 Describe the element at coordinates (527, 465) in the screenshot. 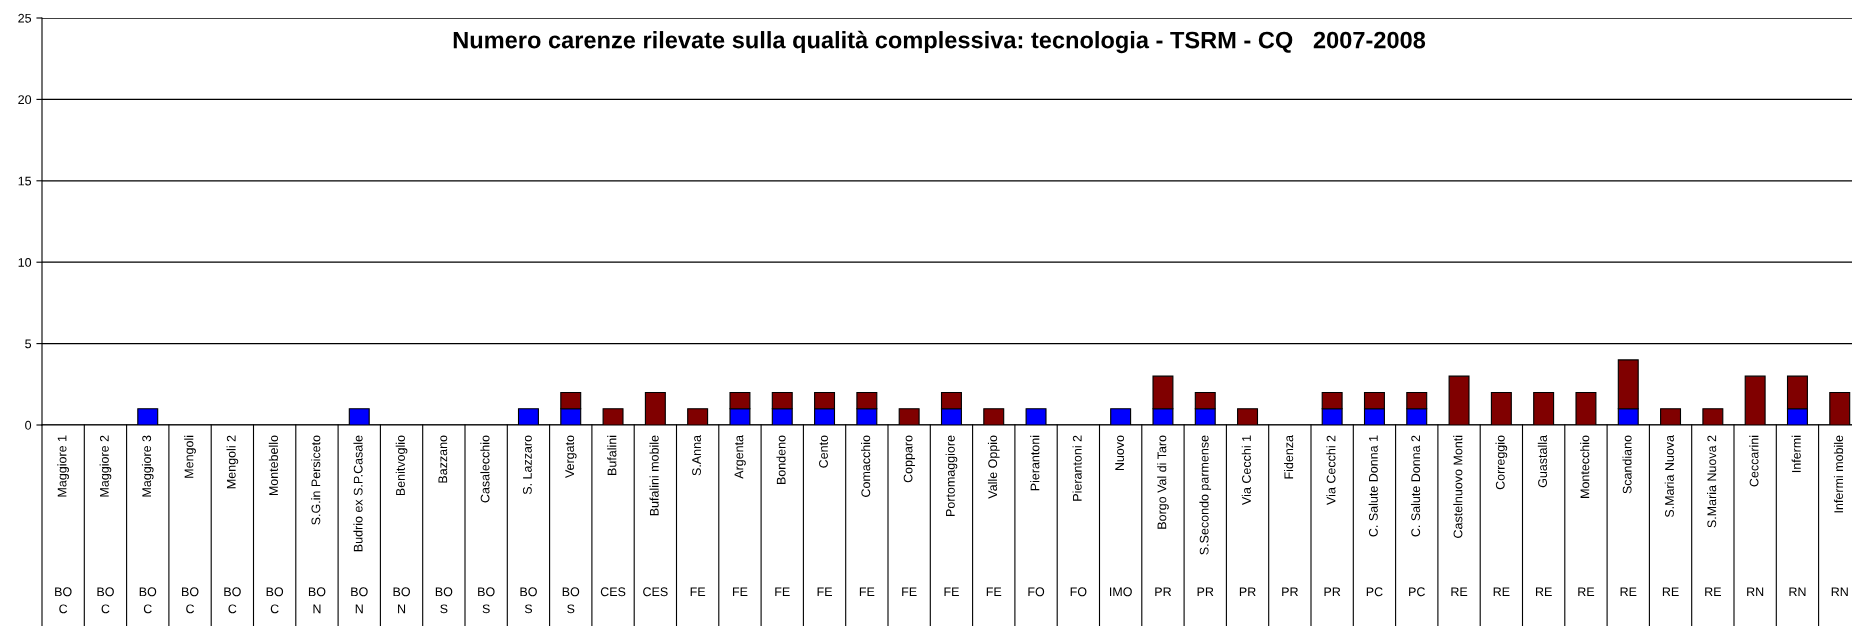

I see `x-tick-label: S. Lazzaro` at that location.